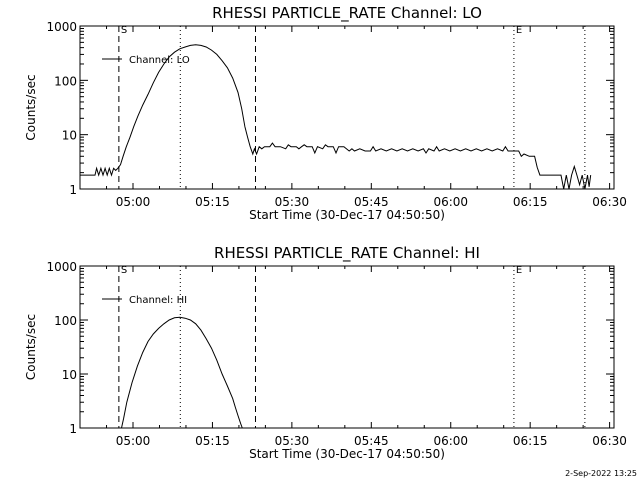  I want to click on legend-entry: Channel: LO, so click(159, 60).